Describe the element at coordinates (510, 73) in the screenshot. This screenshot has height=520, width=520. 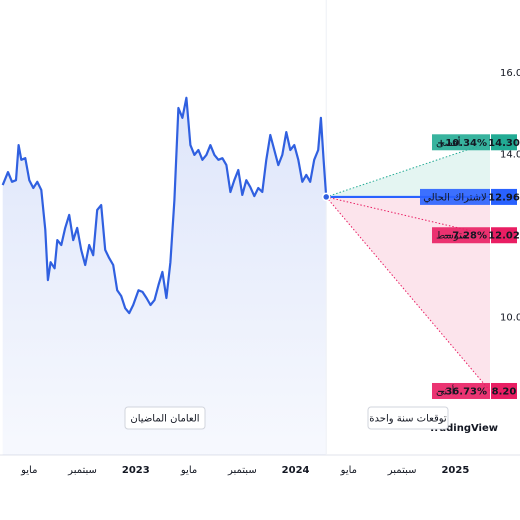
I see `y-tick-label: 16.00` at that location.